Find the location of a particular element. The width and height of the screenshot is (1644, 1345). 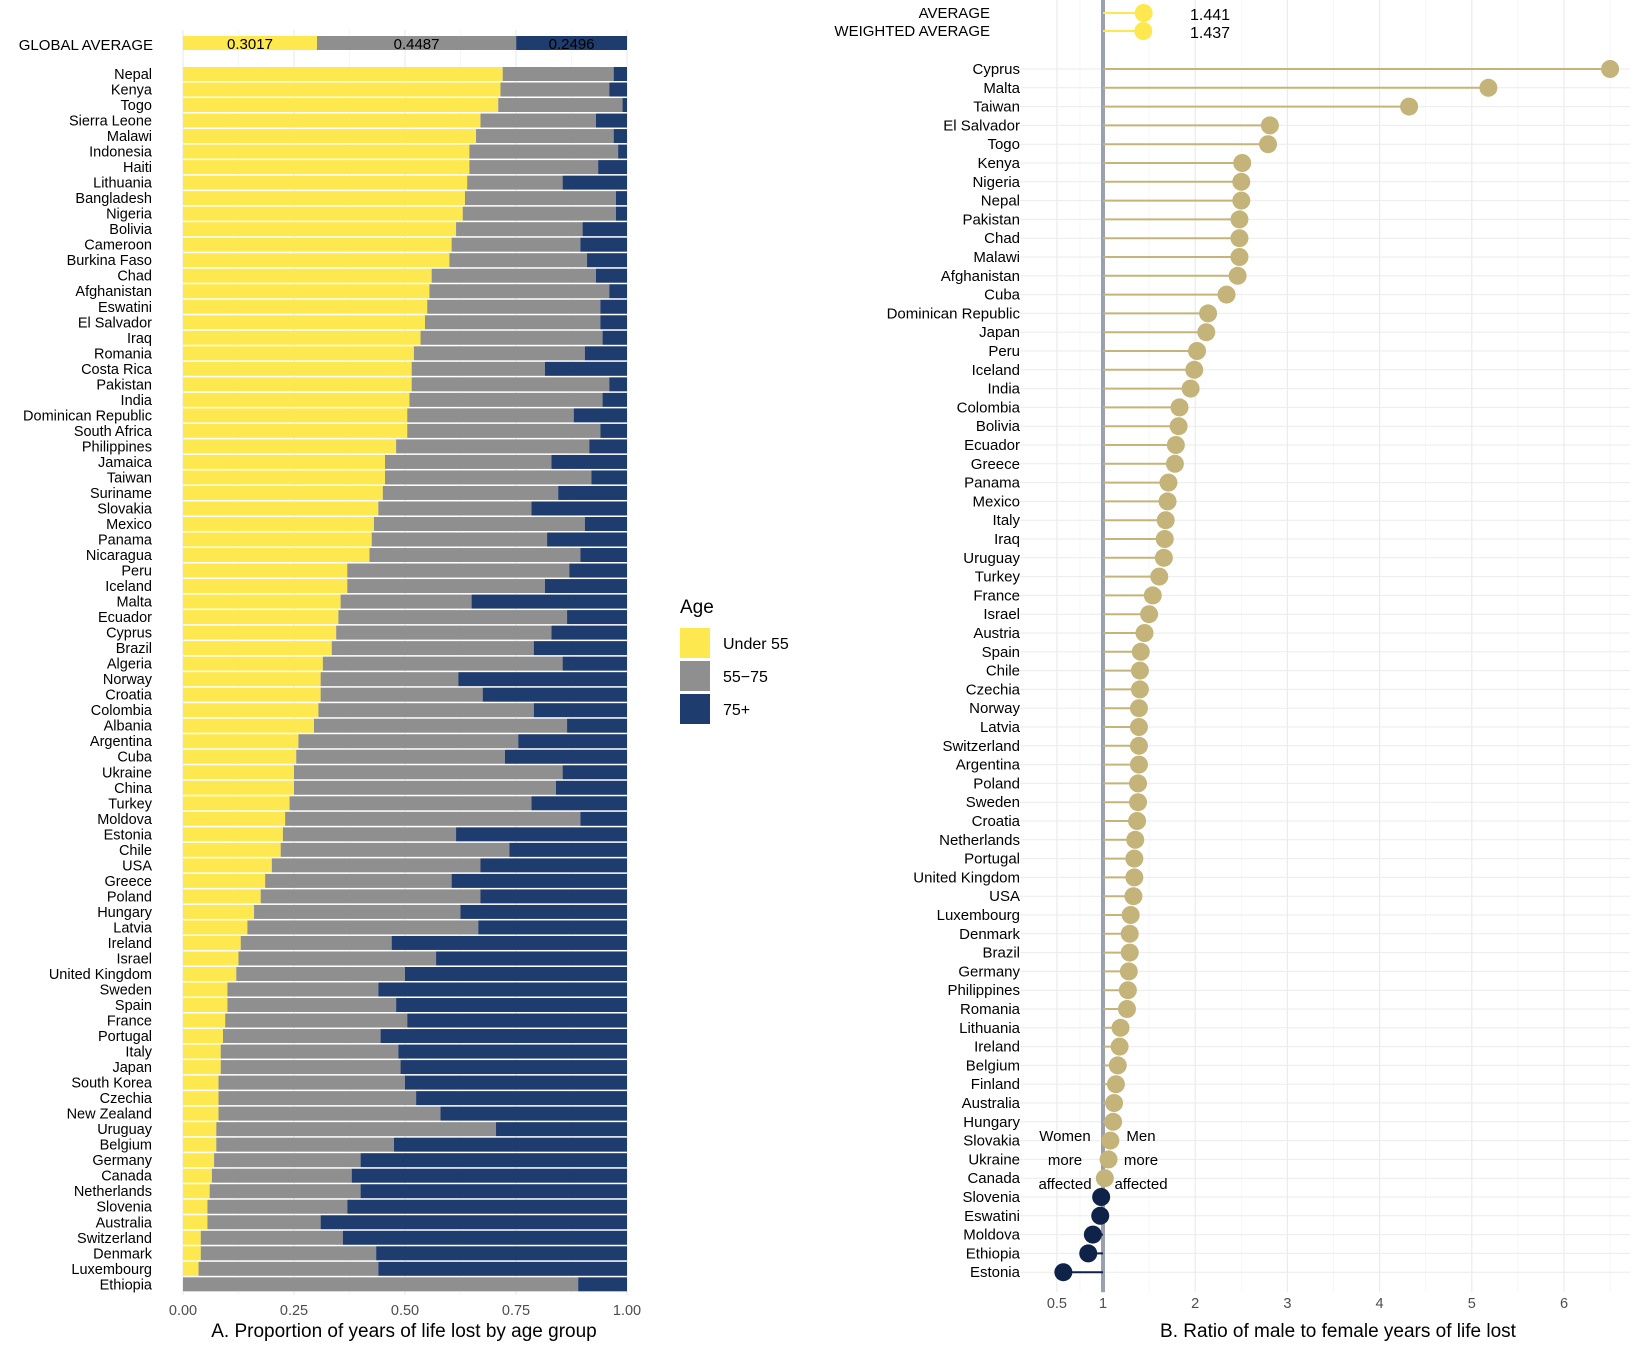

bar-hungary-75plus is located at coordinates (543, 911).